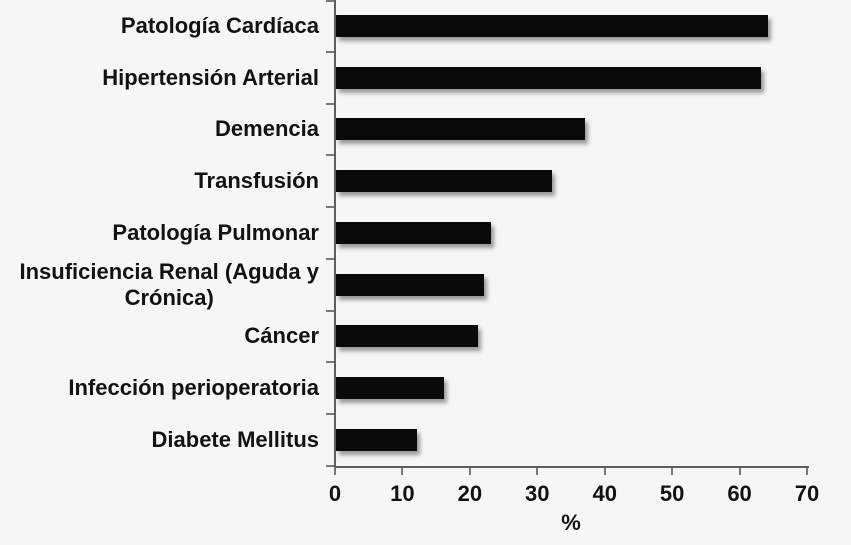 Image resolution: width=851 pixels, height=545 pixels. I want to click on category-label: Infección perioperatoria, so click(193, 388).